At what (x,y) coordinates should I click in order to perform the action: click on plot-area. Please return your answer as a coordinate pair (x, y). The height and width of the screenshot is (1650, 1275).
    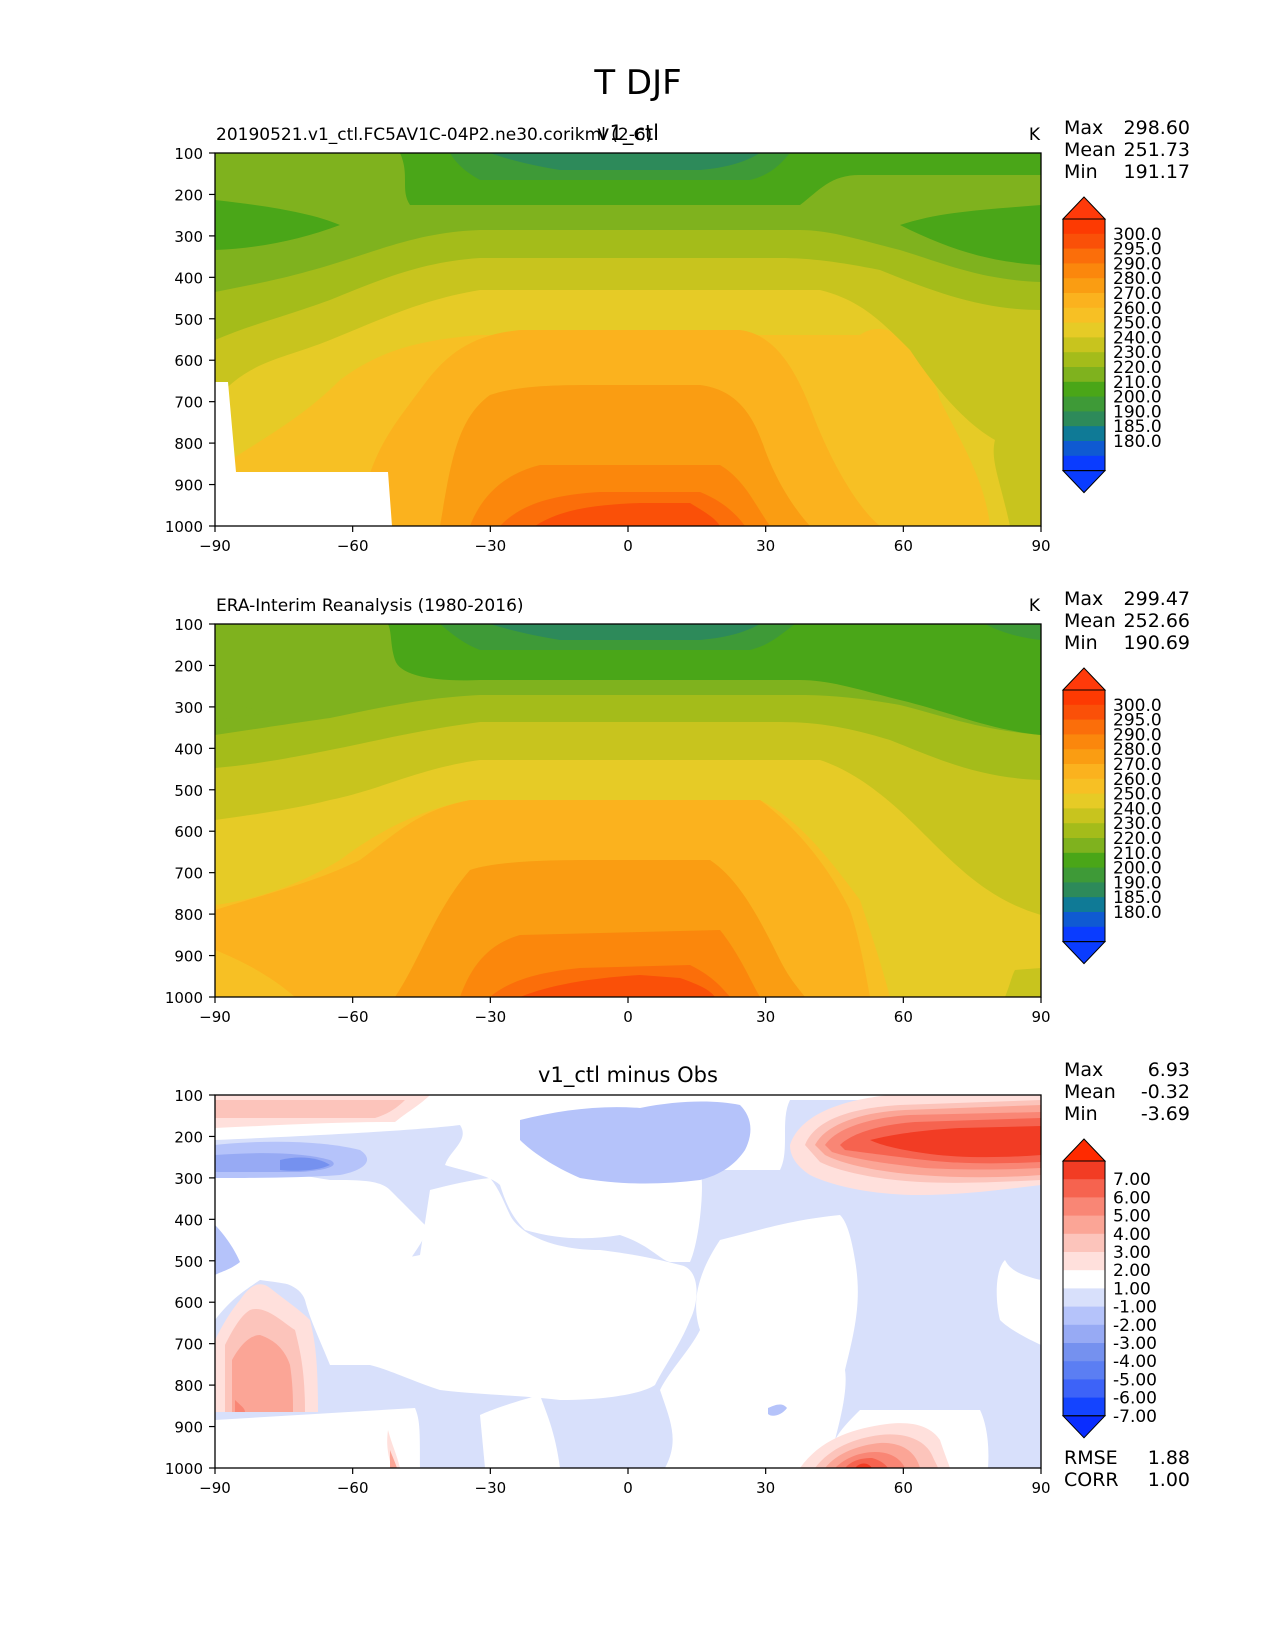
    Looking at the image, I should click on (628, 339).